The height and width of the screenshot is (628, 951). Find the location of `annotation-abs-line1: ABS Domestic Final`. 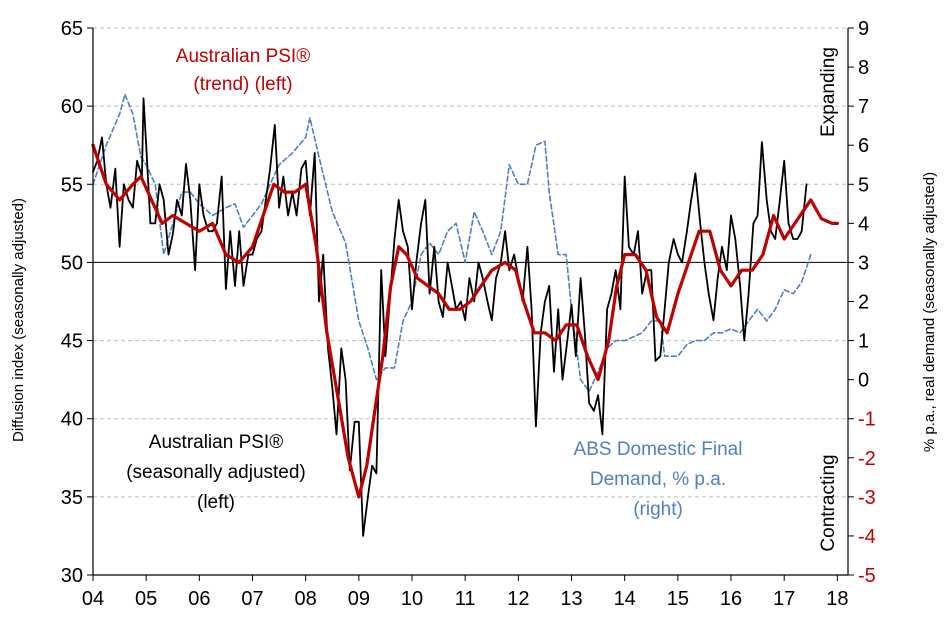

annotation-abs-line1: ABS Domestic Final is located at coordinates (658, 449).